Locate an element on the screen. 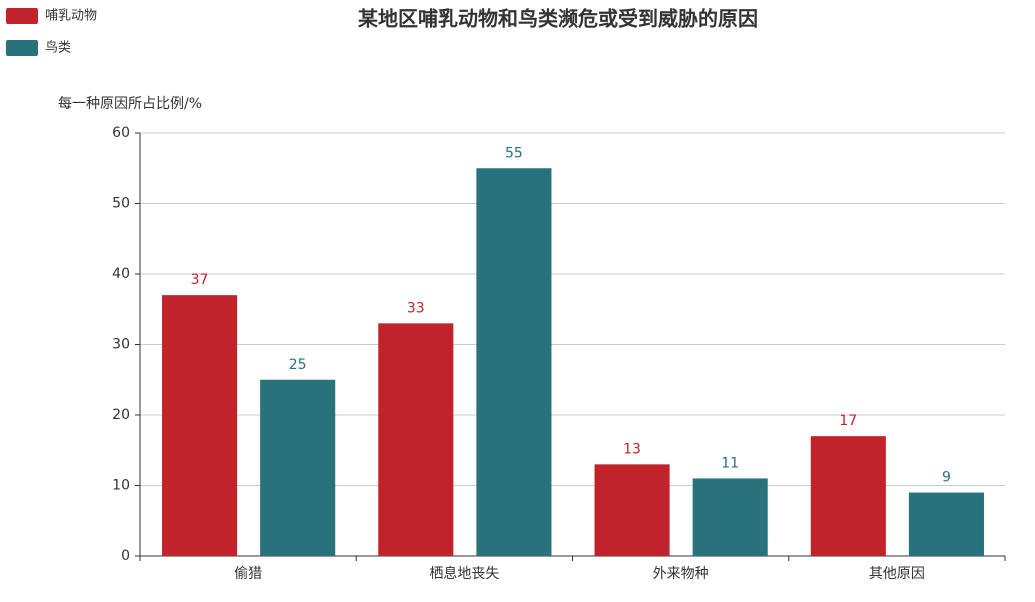  legend-label: 哺乳动物 is located at coordinates (71, 16).